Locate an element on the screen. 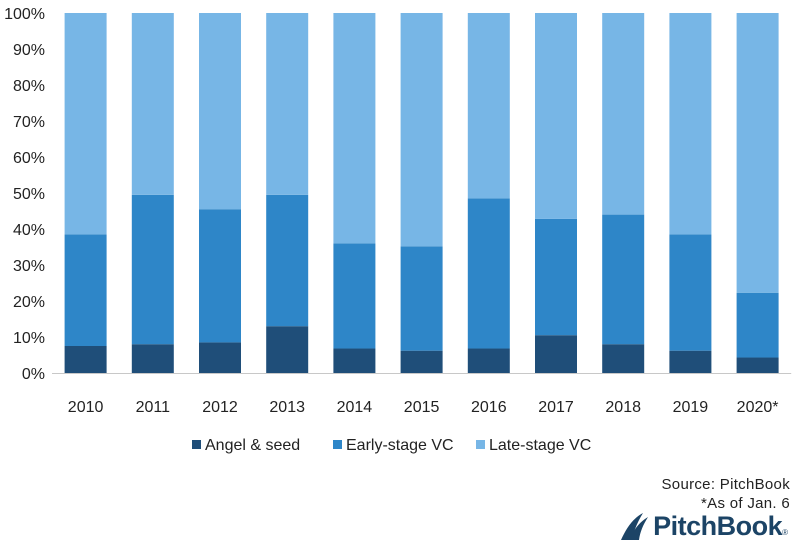 The image size is (800, 550). bar-segment-angel-seed-2016 is located at coordinates (488, 360).